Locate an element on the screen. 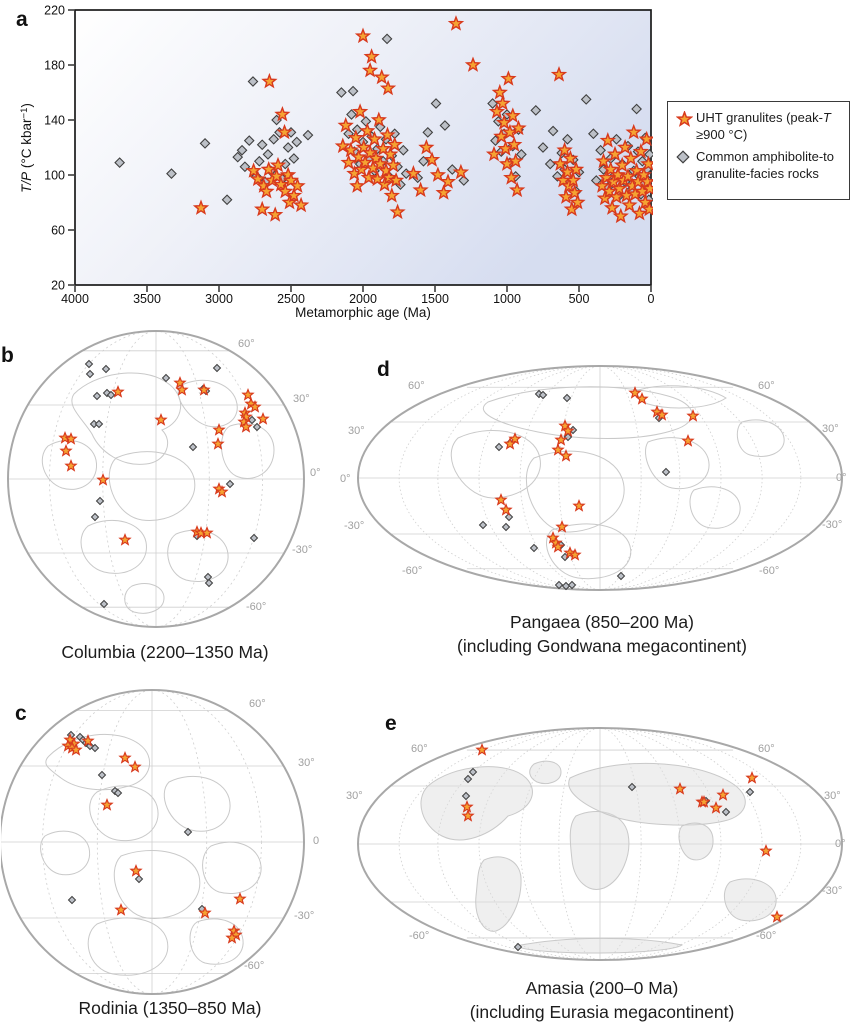 Image resolution: width=860 pixels, height=1024 pixels. amasia-caption-line1: Amasia (200–0 Ma) is located at coordinates (602, 988).